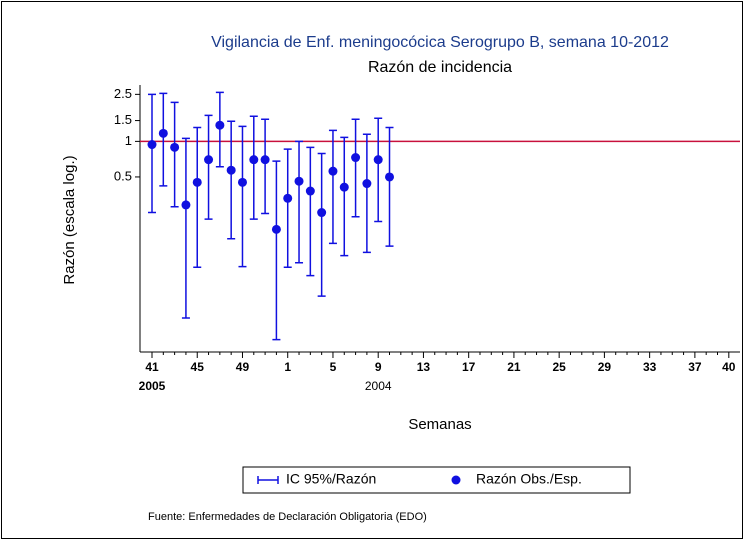 The image size is (744, 540). What do you see at coordinates (514, 367) in the screenshot?
I see `x-tick-label: 21` at bounding box center [514, 367].